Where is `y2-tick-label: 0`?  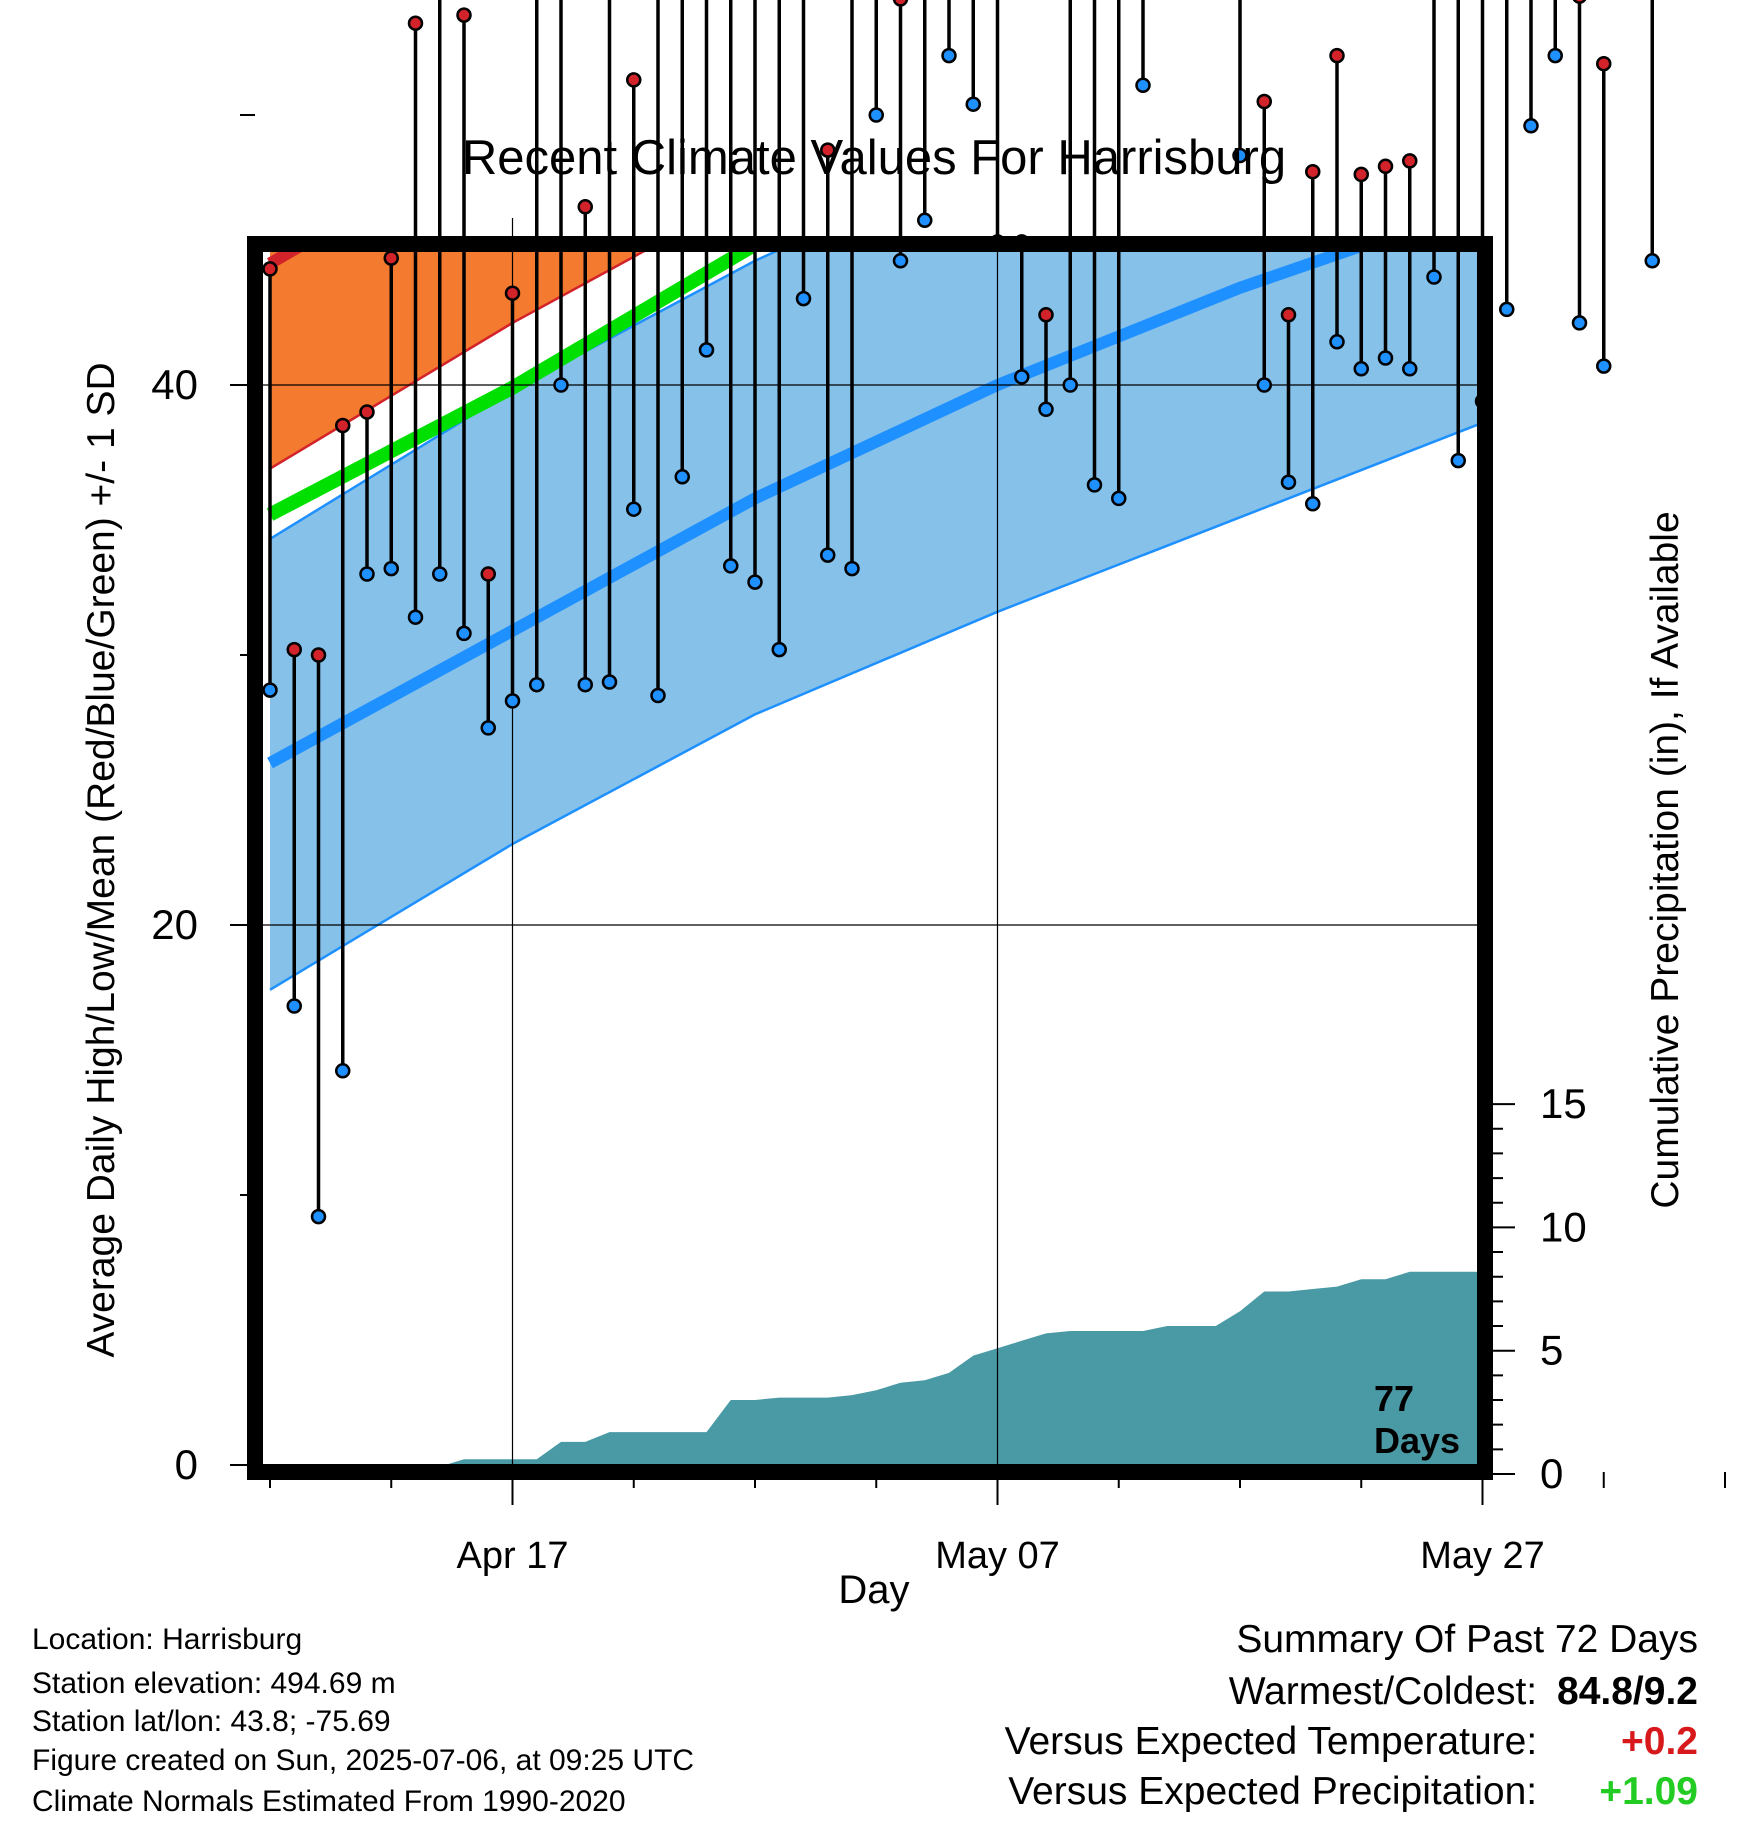 y2-tick-label: 0 is located at coordinates (1551, 1473).